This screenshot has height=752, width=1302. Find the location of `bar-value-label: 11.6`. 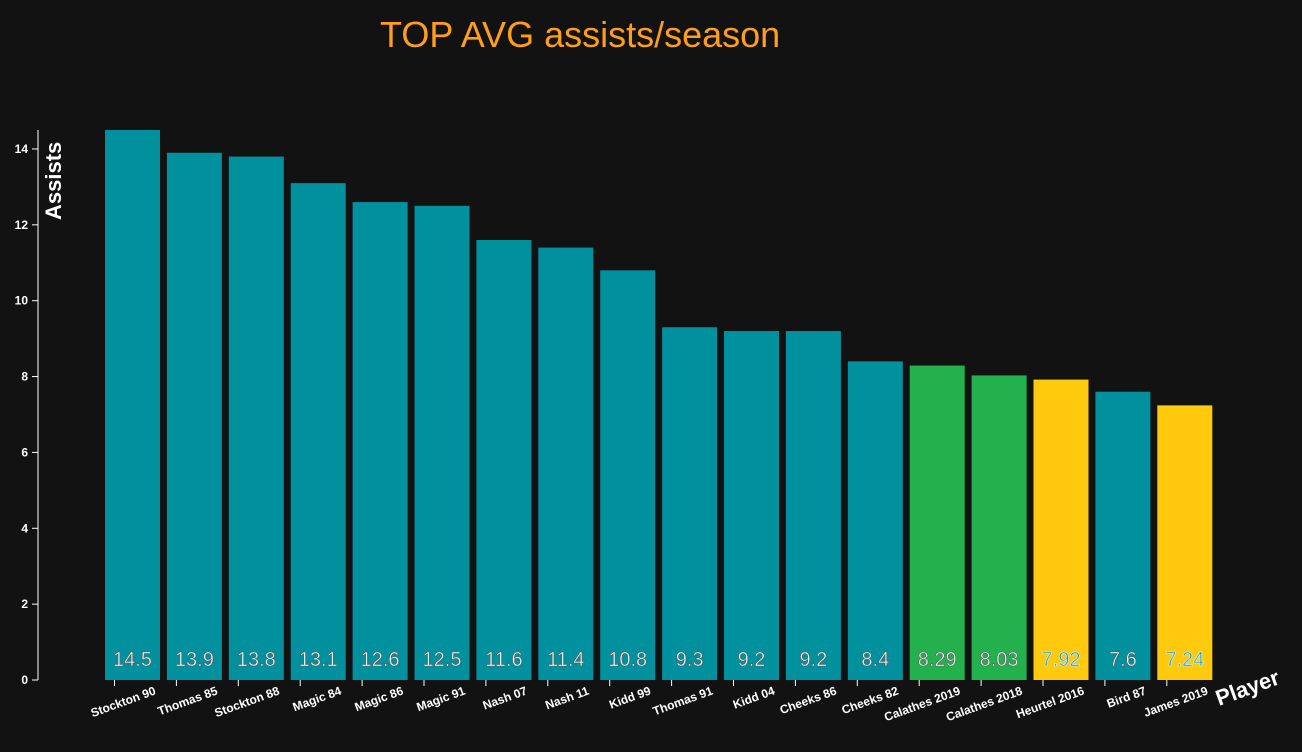

bar-value-label: 11.6 is located at coordinates (503, 660).